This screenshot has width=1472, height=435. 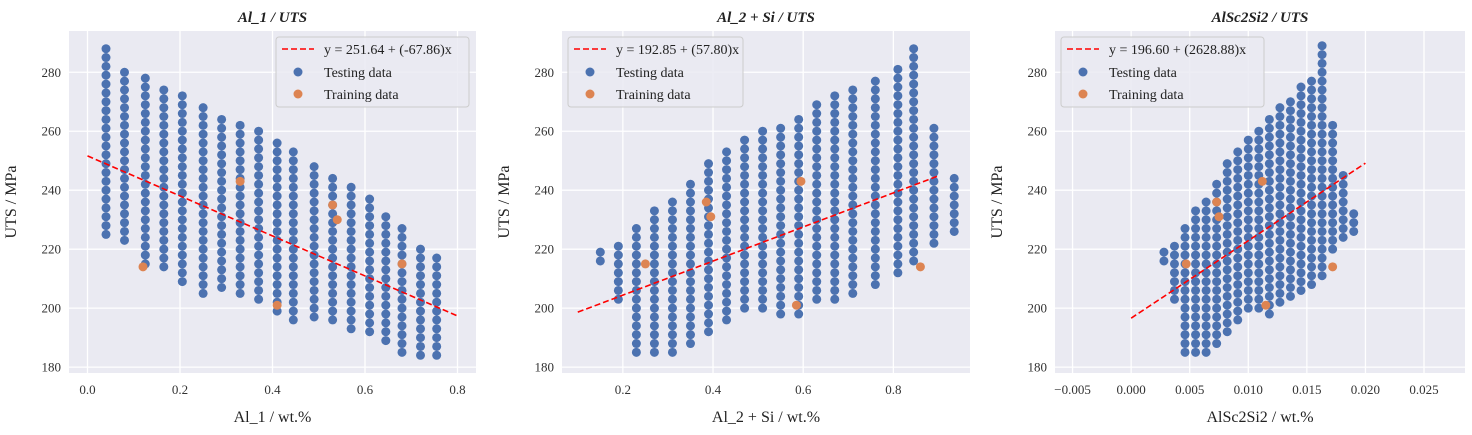 What do you see at coordinates (677, 50) in the screenshot?
I see `chart-2-legend-fit-label: y = 192.85 + (57.80)x` at bounding box center [677, 50].